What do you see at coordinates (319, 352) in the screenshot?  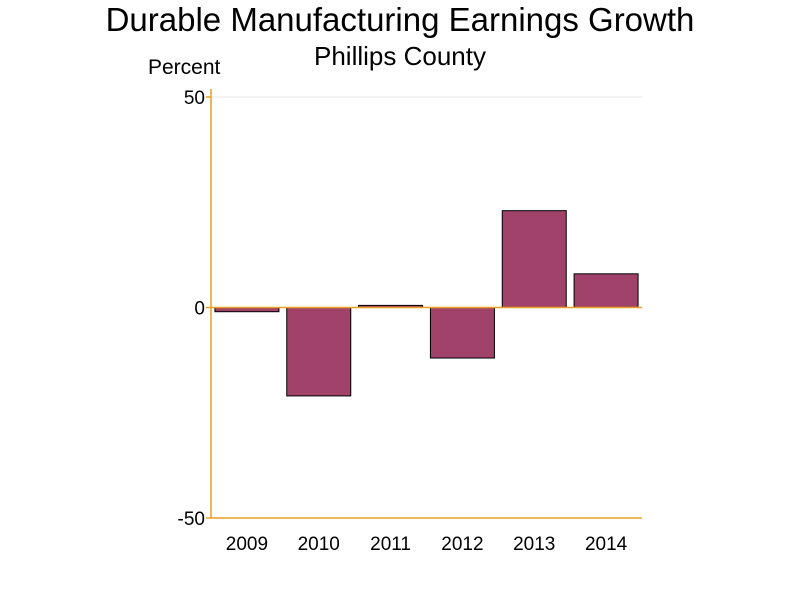 I see `bar-2010` at bounding box center [319, 352].